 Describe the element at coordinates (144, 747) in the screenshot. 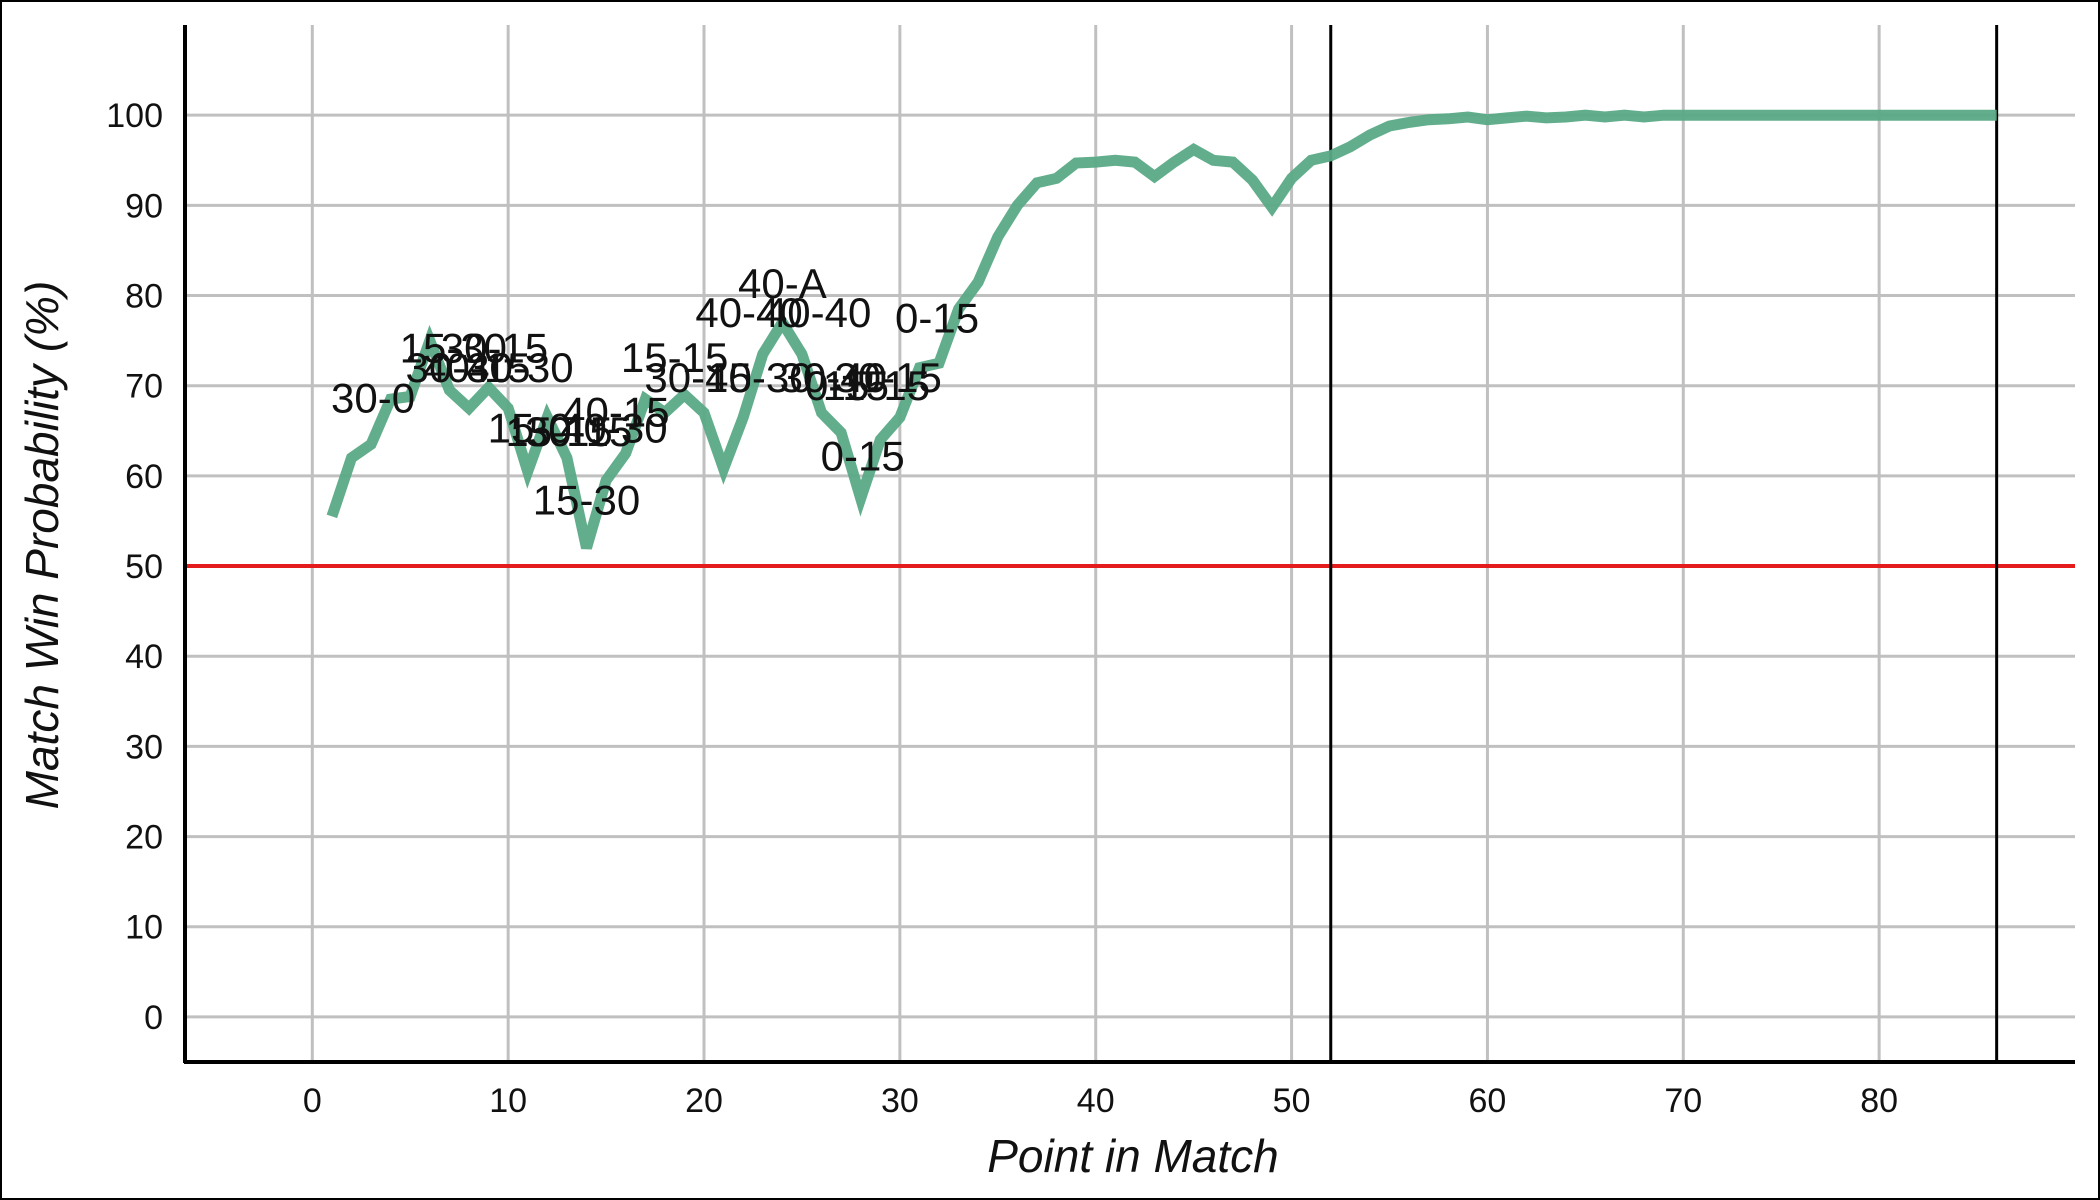

I see `y-tick-label: 30` at that location.